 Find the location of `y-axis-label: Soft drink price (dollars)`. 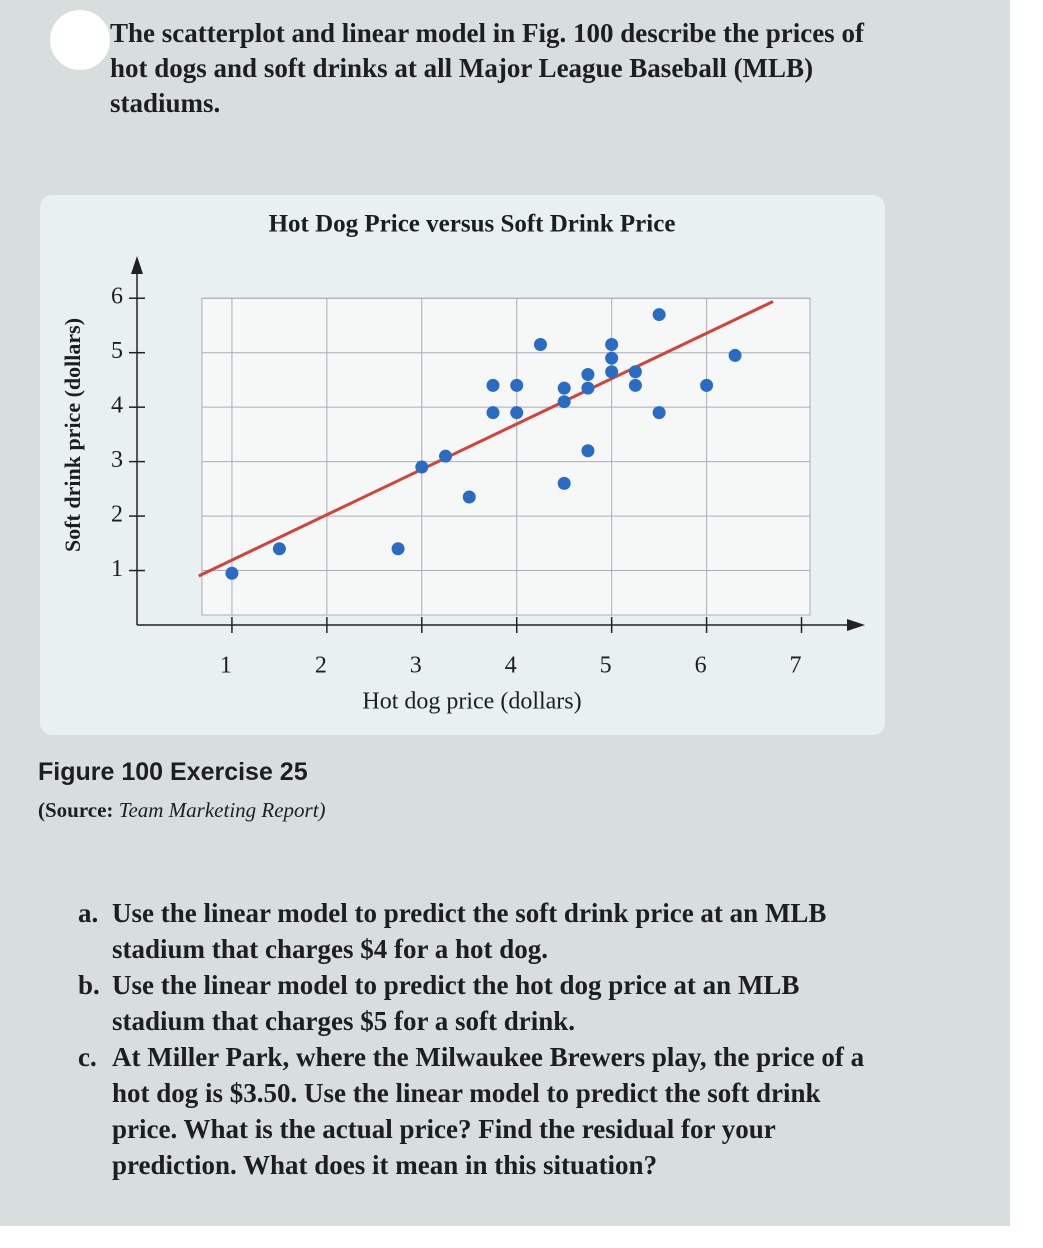

y-axis-label: Soft drink price (dollars) is located at coordinates (72, 435).